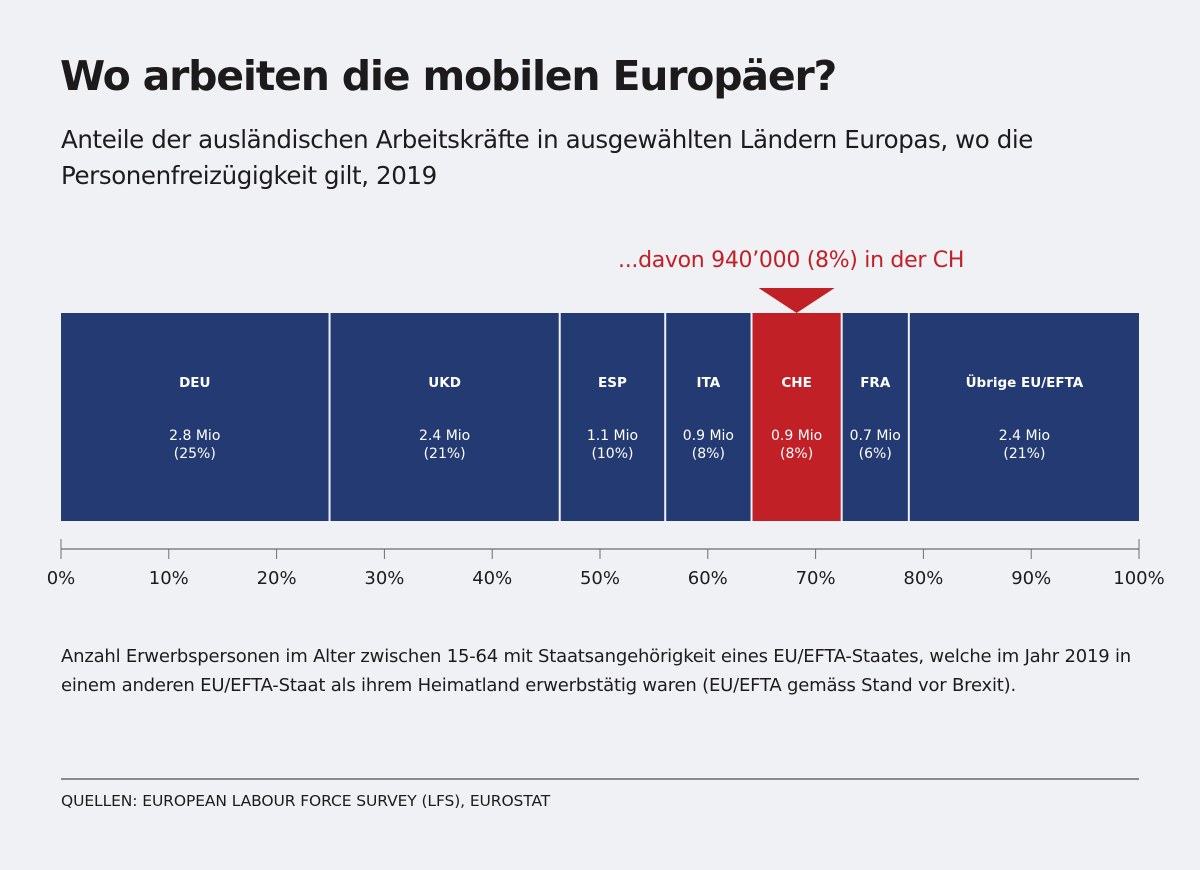 The image size is (1200, 870). What do you see at coordinates (195, 454) in the screenshot?
I see `segment-share-deu: (25%)` at bounding box center [195, 454].